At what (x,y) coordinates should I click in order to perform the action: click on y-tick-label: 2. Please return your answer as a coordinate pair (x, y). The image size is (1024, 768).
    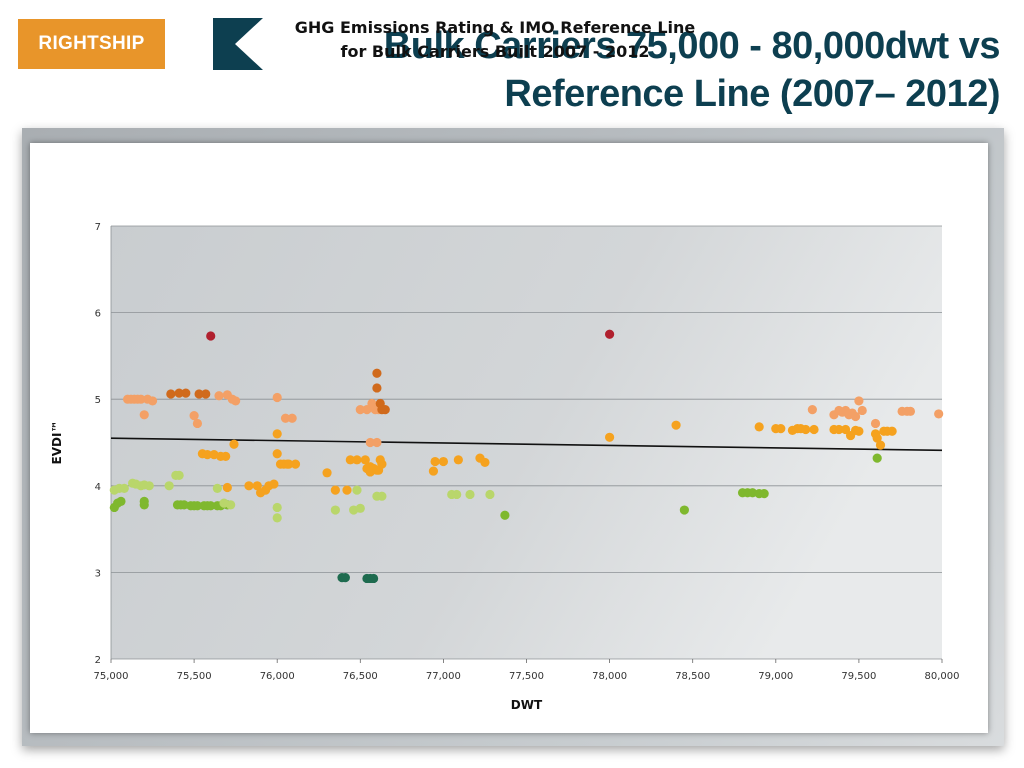
    Looking at the image, I should click on (98, 660).